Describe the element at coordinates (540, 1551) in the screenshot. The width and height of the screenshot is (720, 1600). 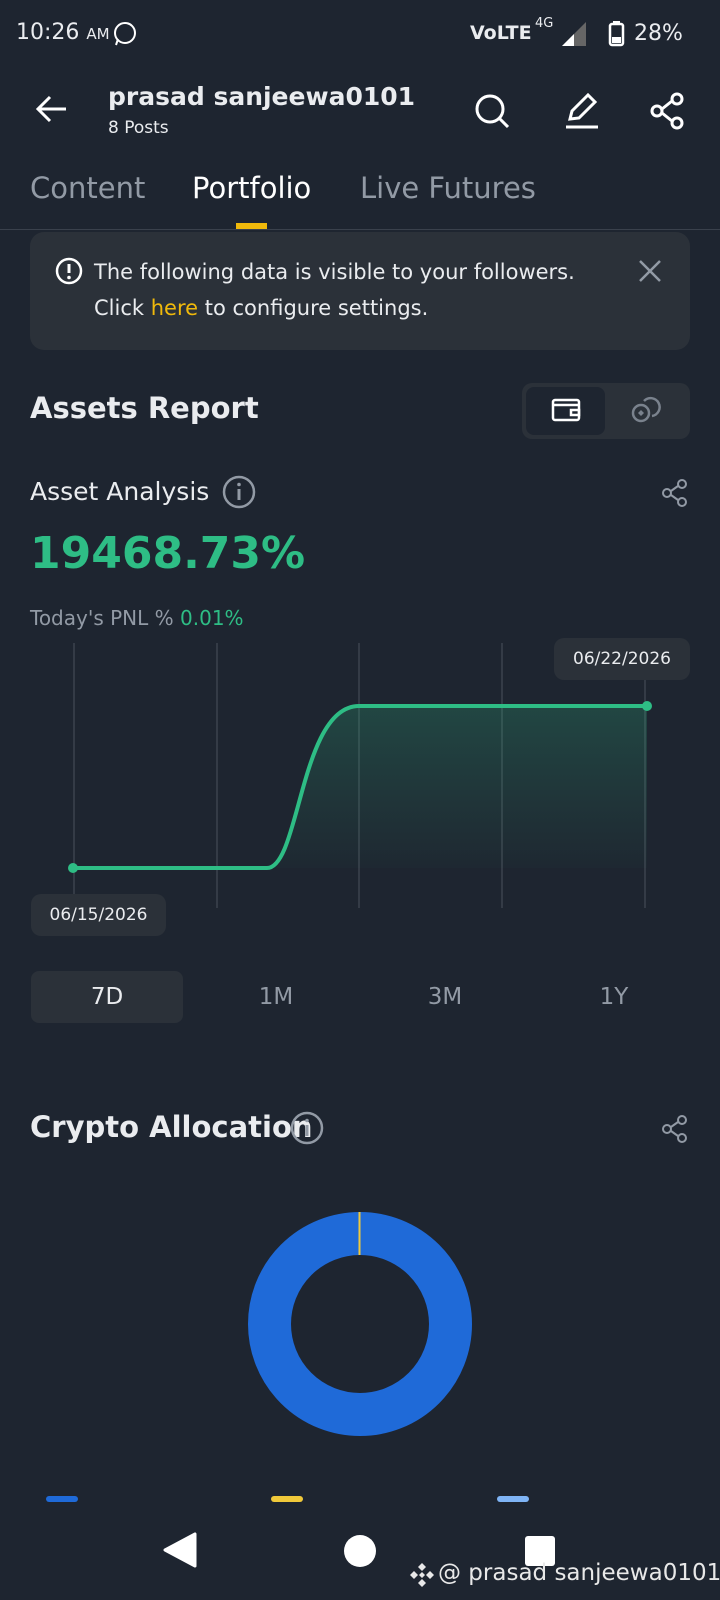
I see `nav-recents` at that location.